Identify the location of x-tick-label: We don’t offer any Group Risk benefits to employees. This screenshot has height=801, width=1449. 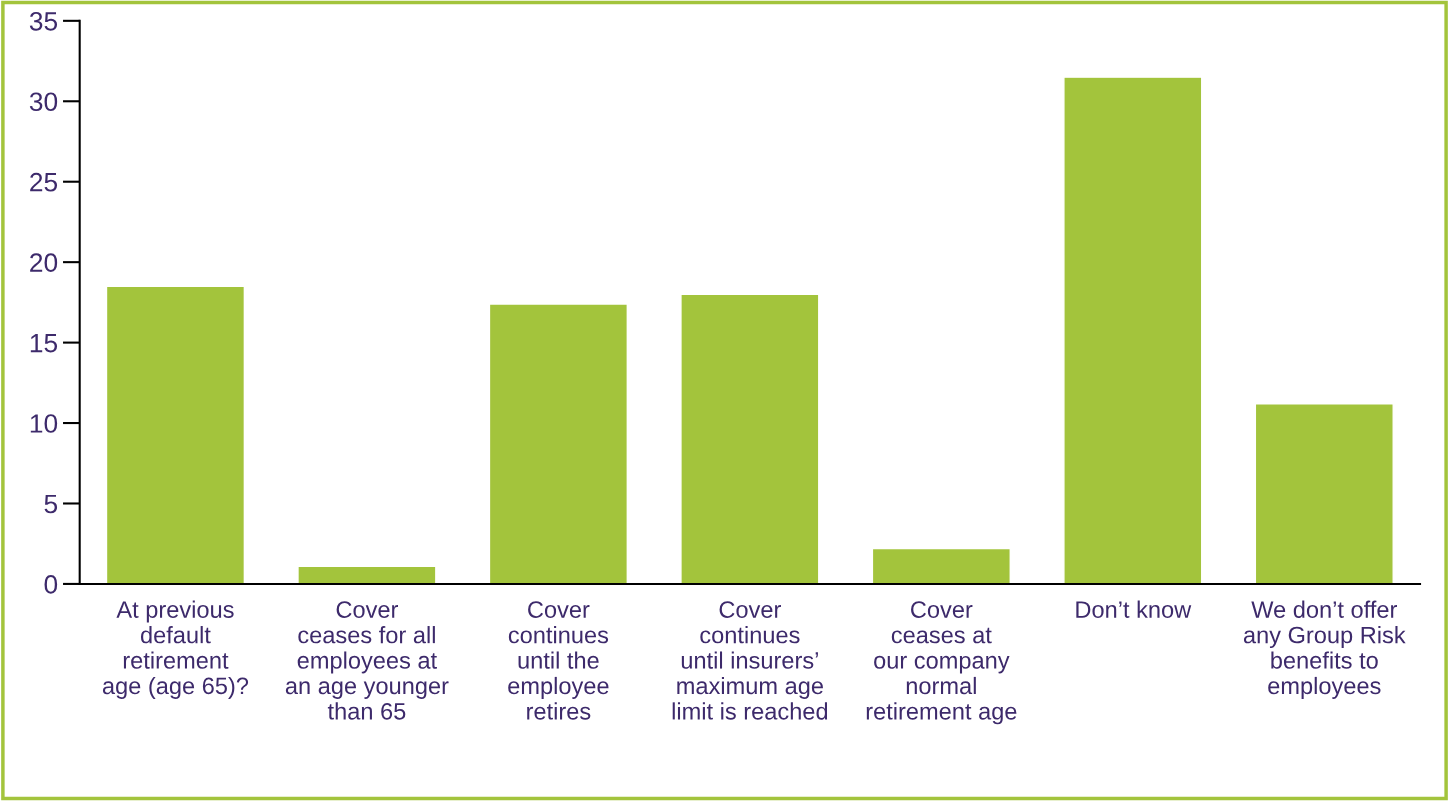
(1324, 649).